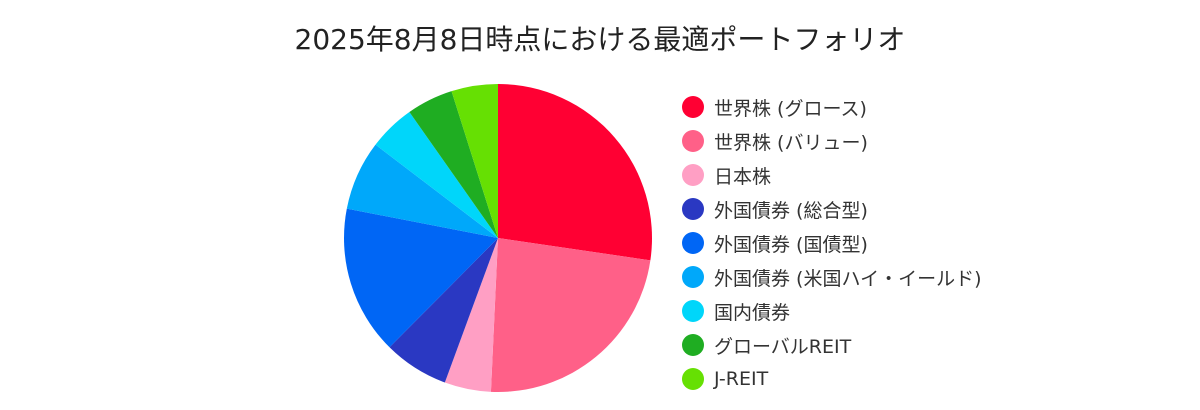 This screenshot has width=1200, height=410. What do you see at coordinates (932, 311) in the screenshot?
I see `legend-item-7: 国内債券` at bounding box center [932, 311].